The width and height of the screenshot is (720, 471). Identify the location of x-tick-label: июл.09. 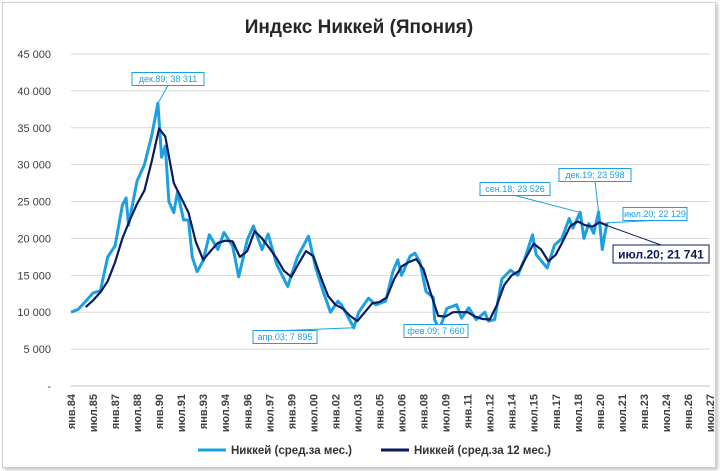
(447, 413).